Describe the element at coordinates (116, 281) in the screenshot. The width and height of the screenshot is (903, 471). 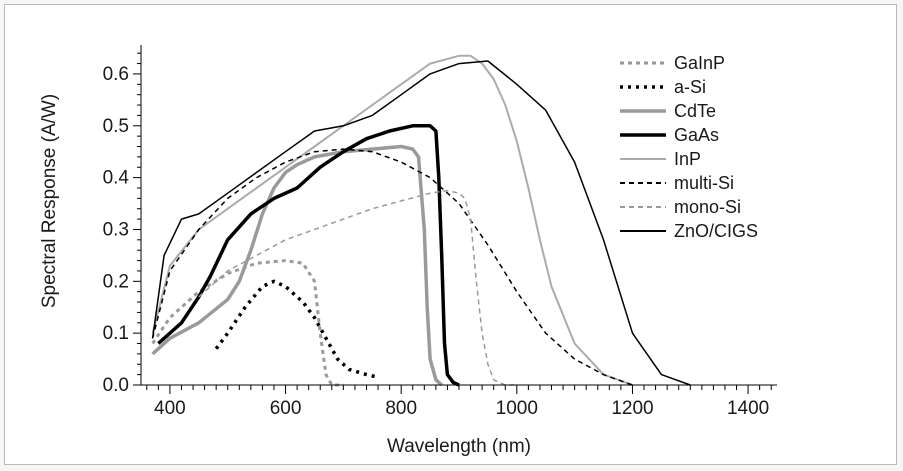
I see `y-tick-label: 0.2` at that location.